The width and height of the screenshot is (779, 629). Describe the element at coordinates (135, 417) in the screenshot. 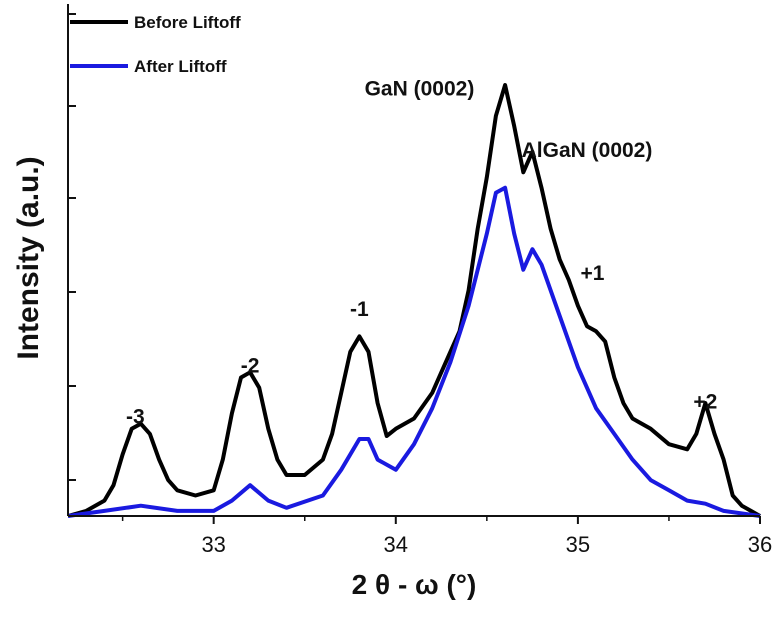

I see `peak-label: -3` at that location.